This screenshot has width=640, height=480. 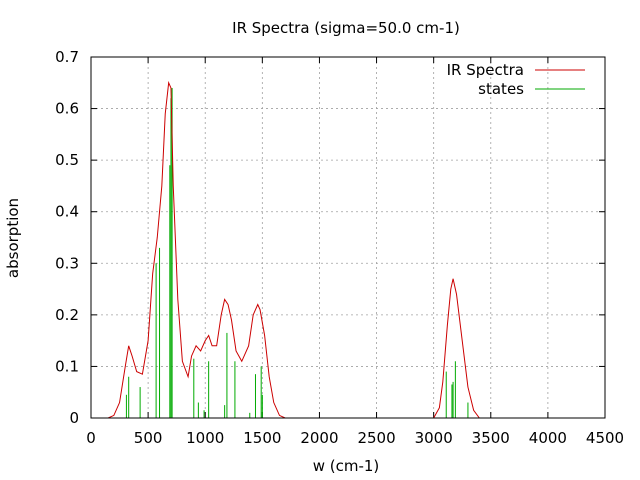 I want to click on x-tick-label: 2500, so click(x=376, y=438).